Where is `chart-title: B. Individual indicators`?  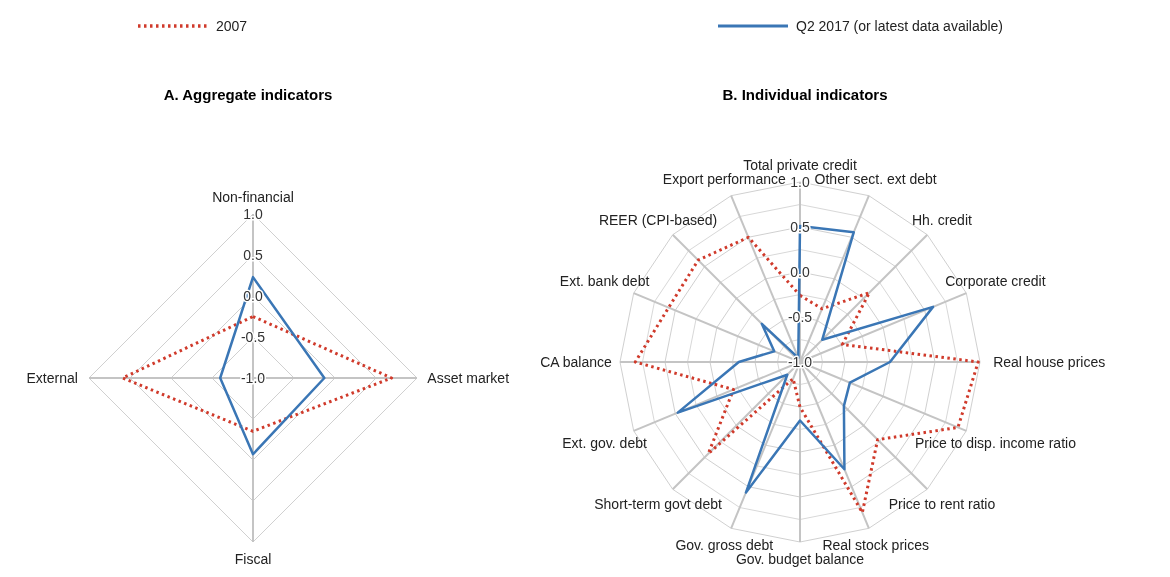
chart-title: B. Individual indicators is located at coordinates (805, 94).